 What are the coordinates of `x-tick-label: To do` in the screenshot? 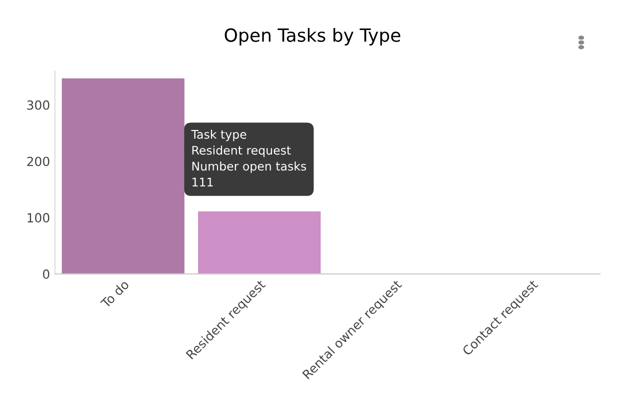 It's located at (115, 294).